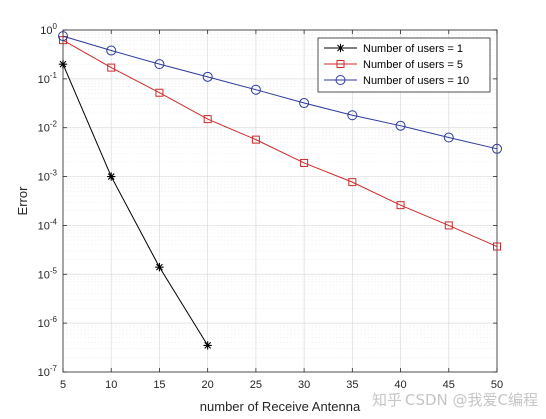 The width and height of the screenshot is (546, 419). Describe the element at coordinates (111, 385) in the screenshot. I see `x-tick-label: 10` at that location.